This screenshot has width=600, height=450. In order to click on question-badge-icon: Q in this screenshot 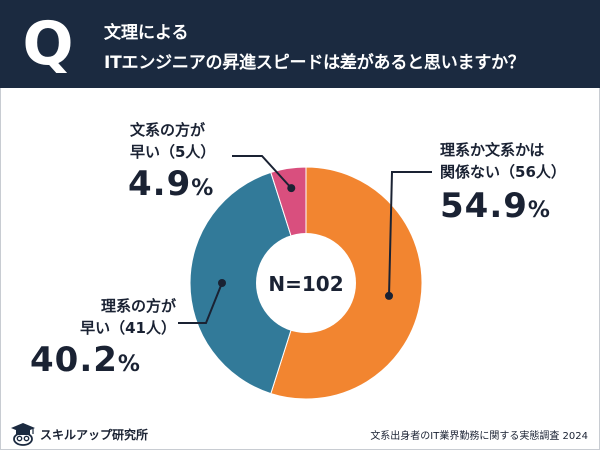, I will do `click(48, 44)`.